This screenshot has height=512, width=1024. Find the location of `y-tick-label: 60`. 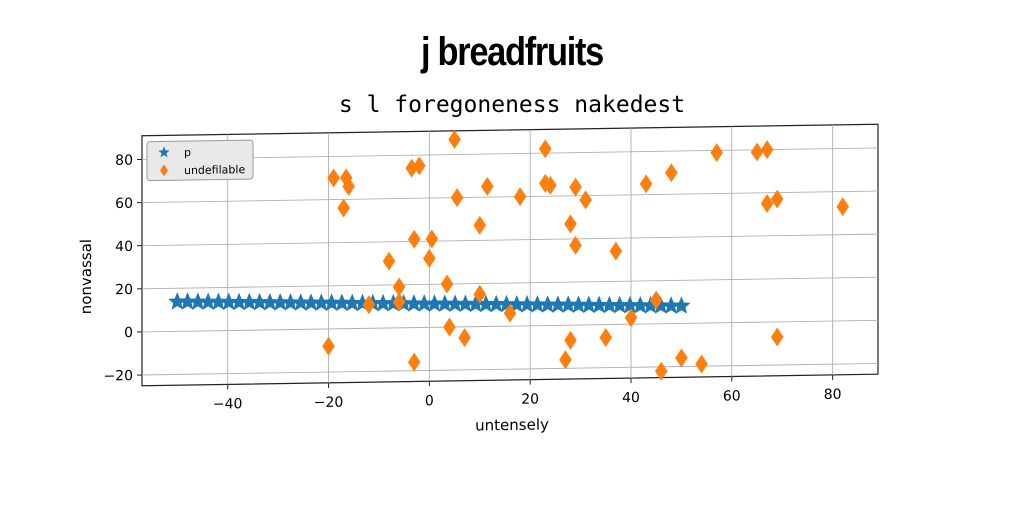

y-tick-label: 60 is located at coordinates (124, 204).